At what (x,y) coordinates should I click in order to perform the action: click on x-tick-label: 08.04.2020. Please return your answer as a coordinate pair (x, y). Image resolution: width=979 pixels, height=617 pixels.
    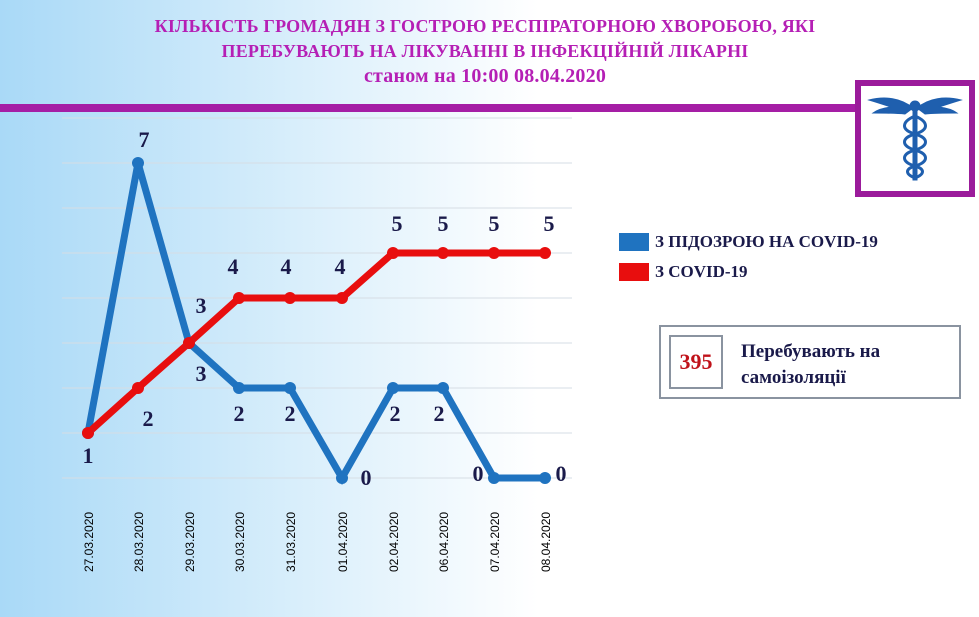
    Looking at the image, I should click on (546, 542).